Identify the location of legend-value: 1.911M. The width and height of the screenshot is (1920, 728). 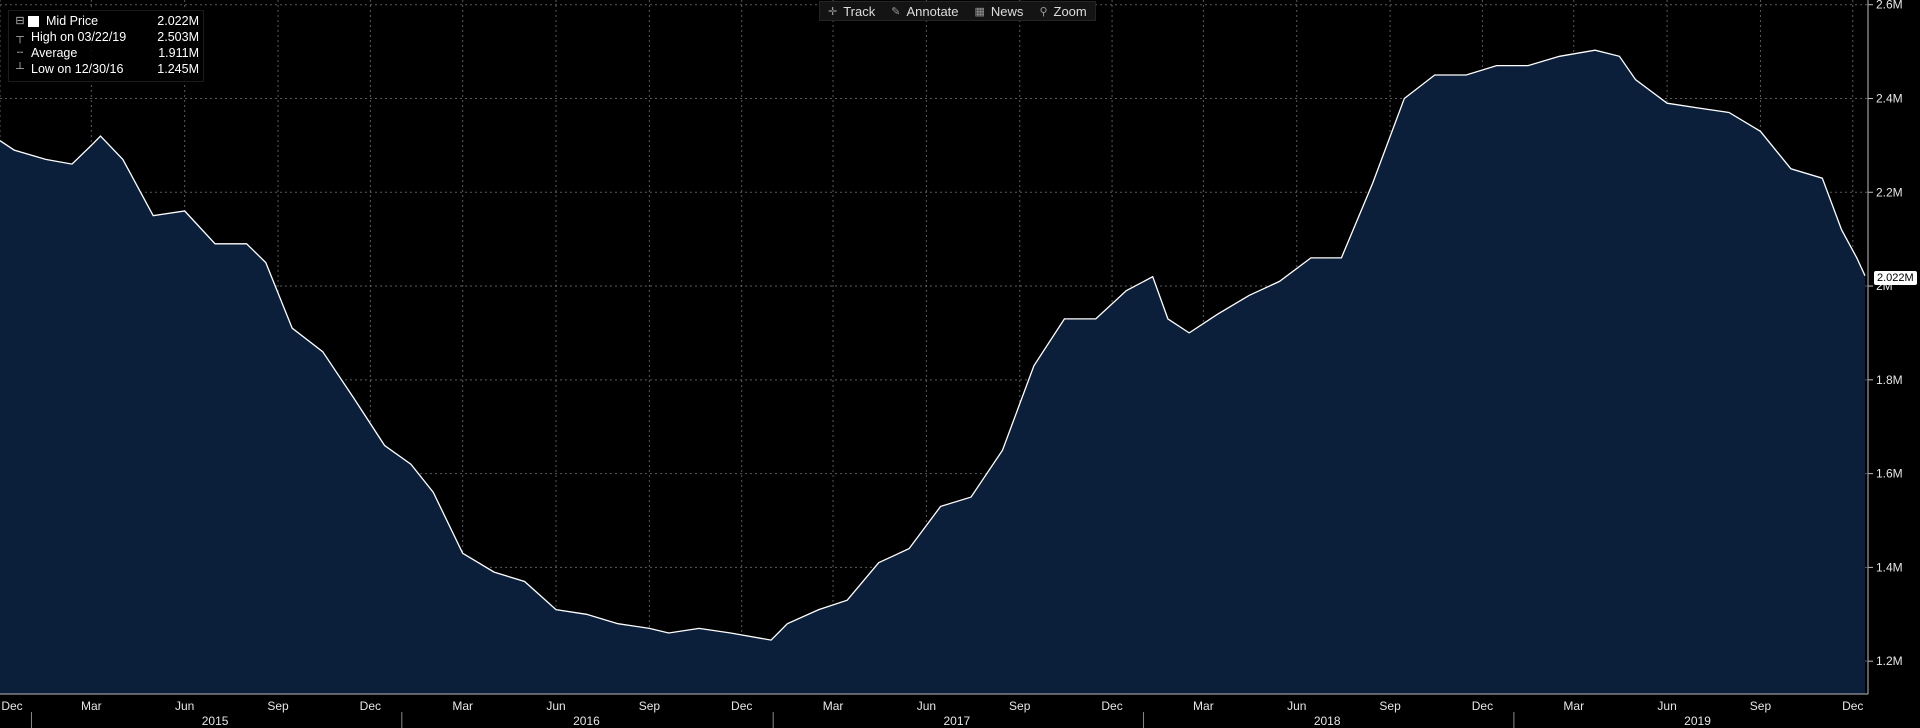
(178, 53).